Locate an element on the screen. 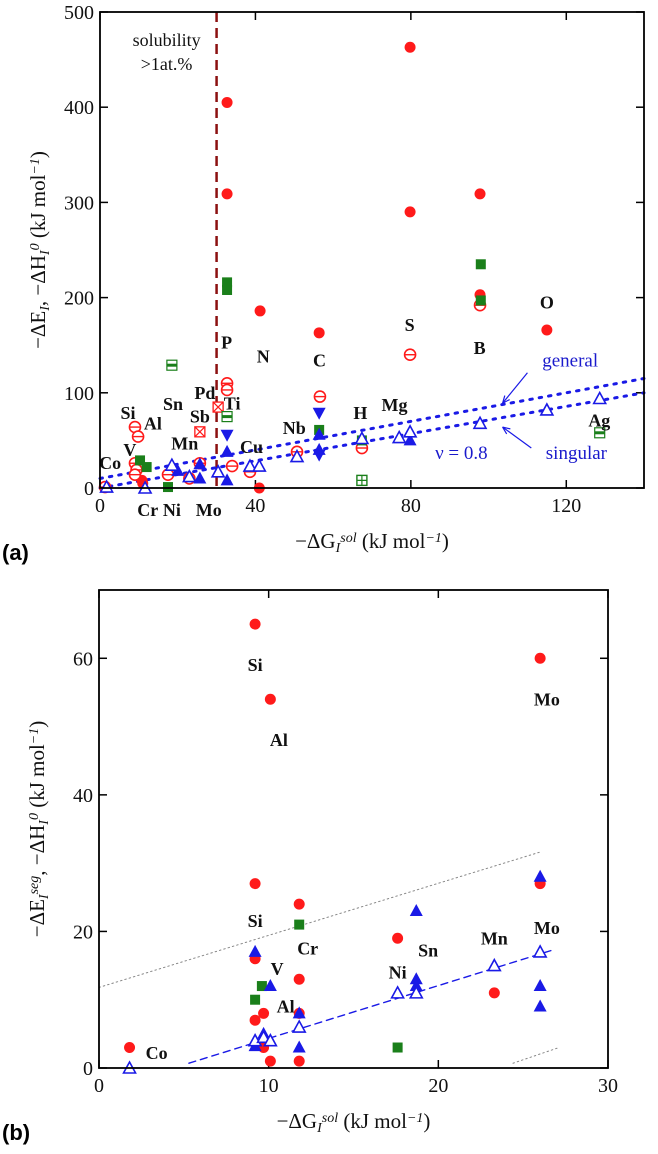  arrow-general is located at coordinates (515, 388).